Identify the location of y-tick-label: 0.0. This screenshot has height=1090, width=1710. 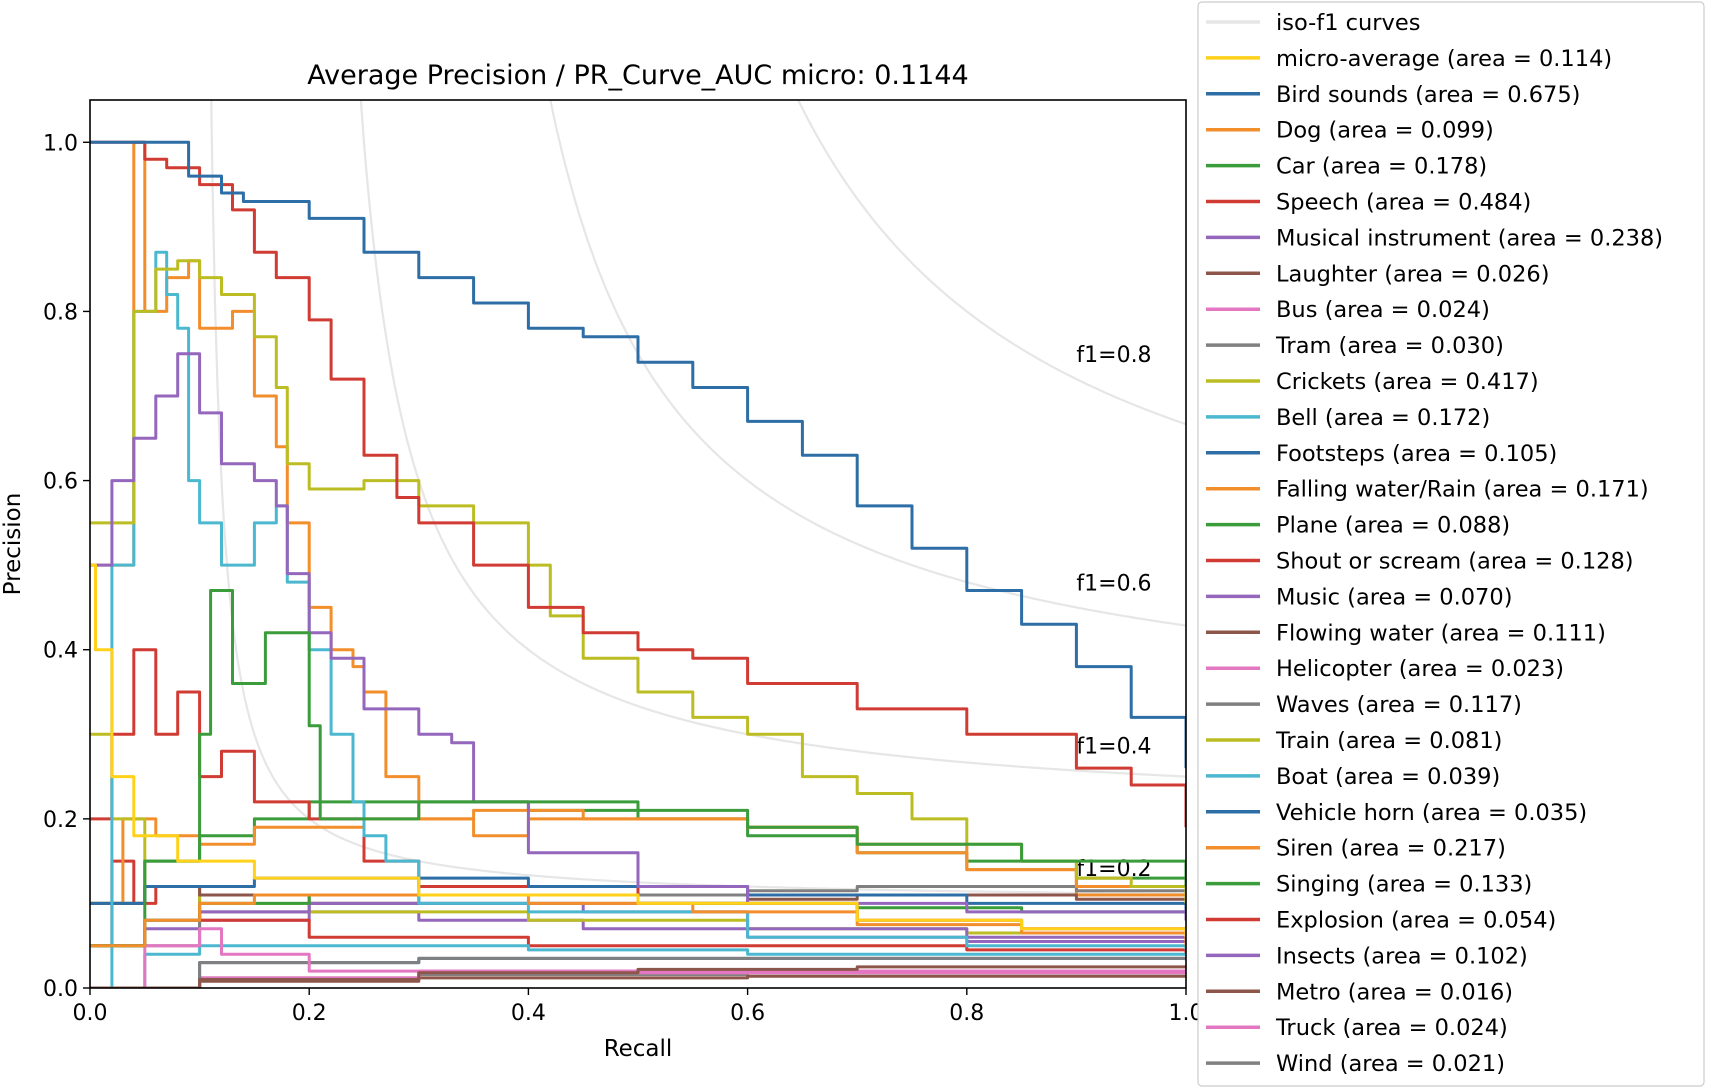
(60, 989).